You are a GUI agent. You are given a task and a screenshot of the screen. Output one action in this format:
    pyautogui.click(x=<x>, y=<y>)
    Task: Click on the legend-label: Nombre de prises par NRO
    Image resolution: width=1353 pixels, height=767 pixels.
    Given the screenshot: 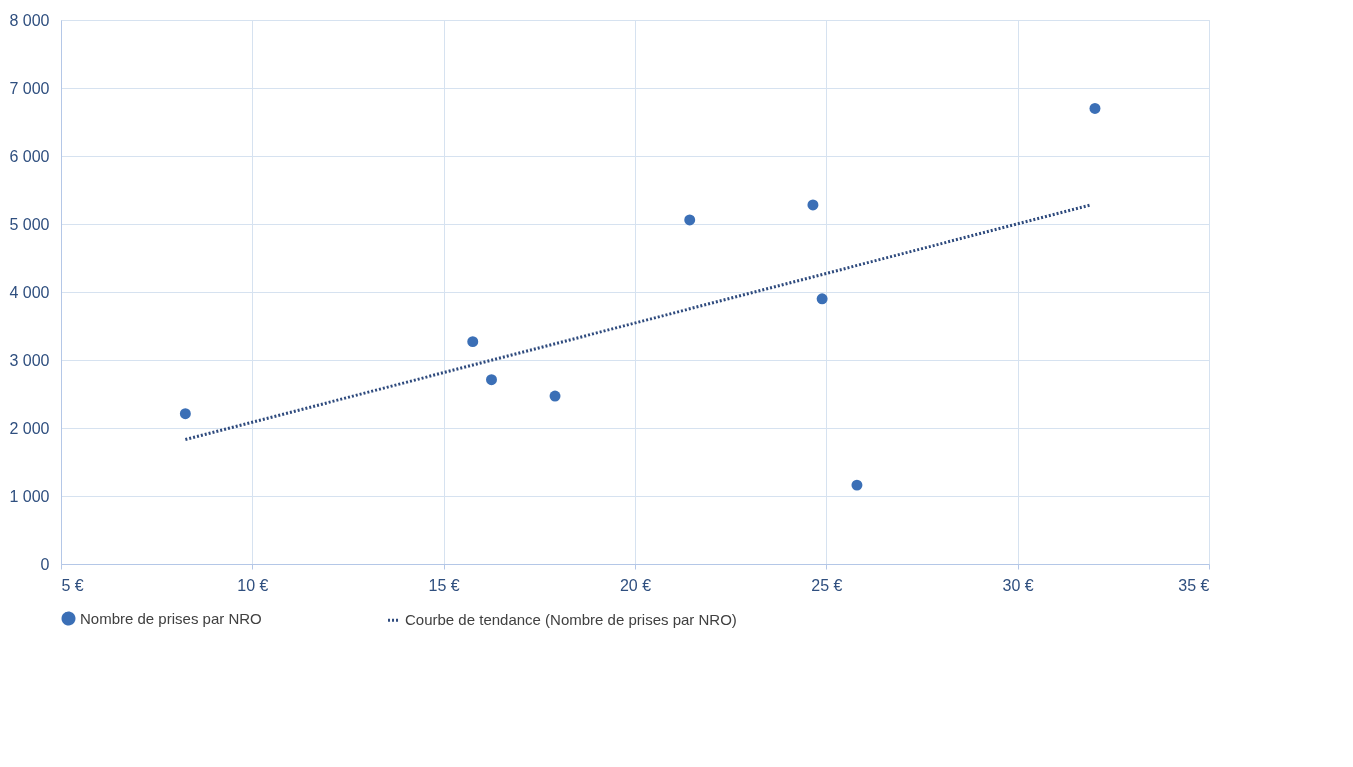 What is the action you would take?
    pyautogui.click(x=171, y=618)
    